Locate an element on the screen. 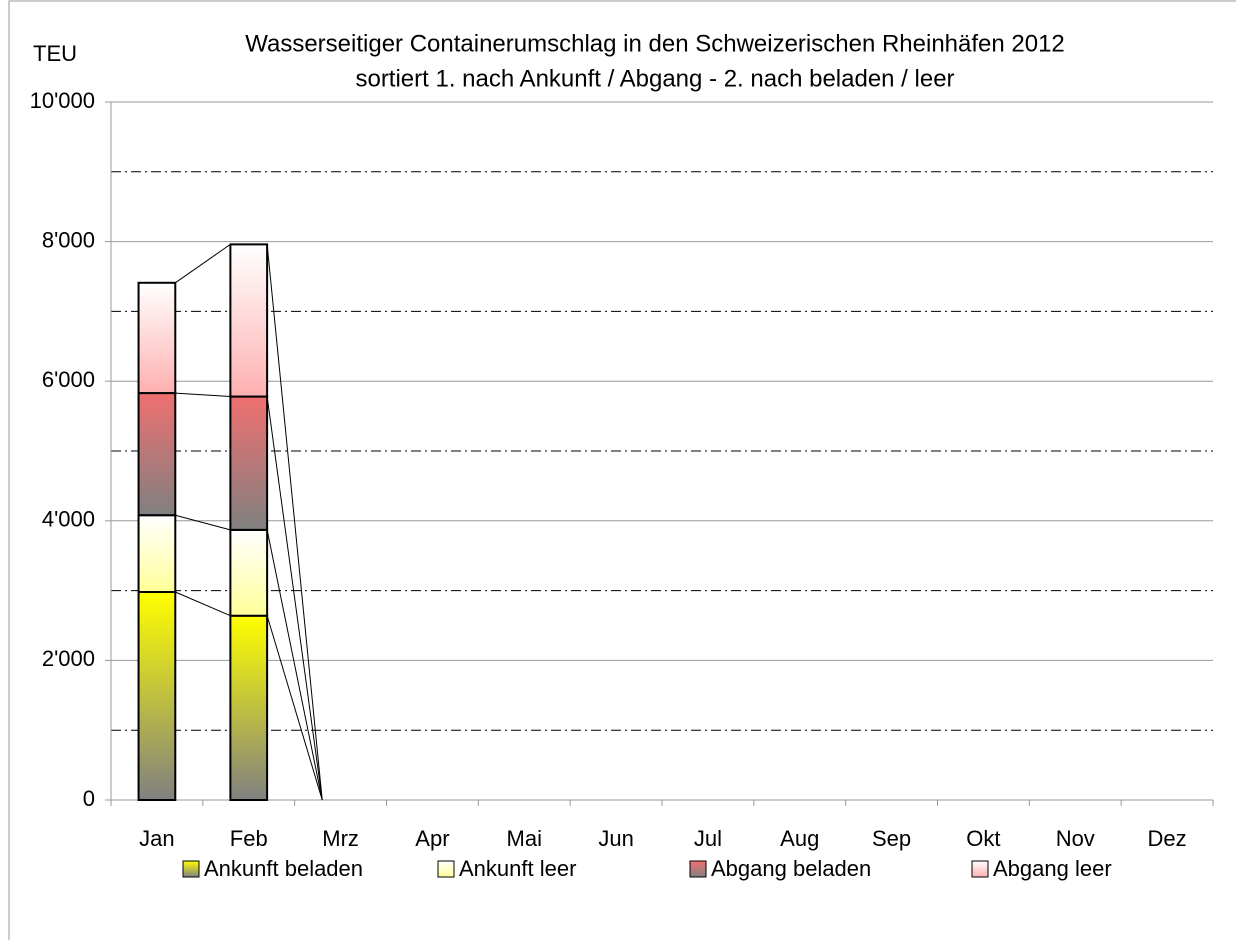 The width and height of the screenshot is (1236, 945). legend-label: Ankunft leer is located at coordinates (517, 868).